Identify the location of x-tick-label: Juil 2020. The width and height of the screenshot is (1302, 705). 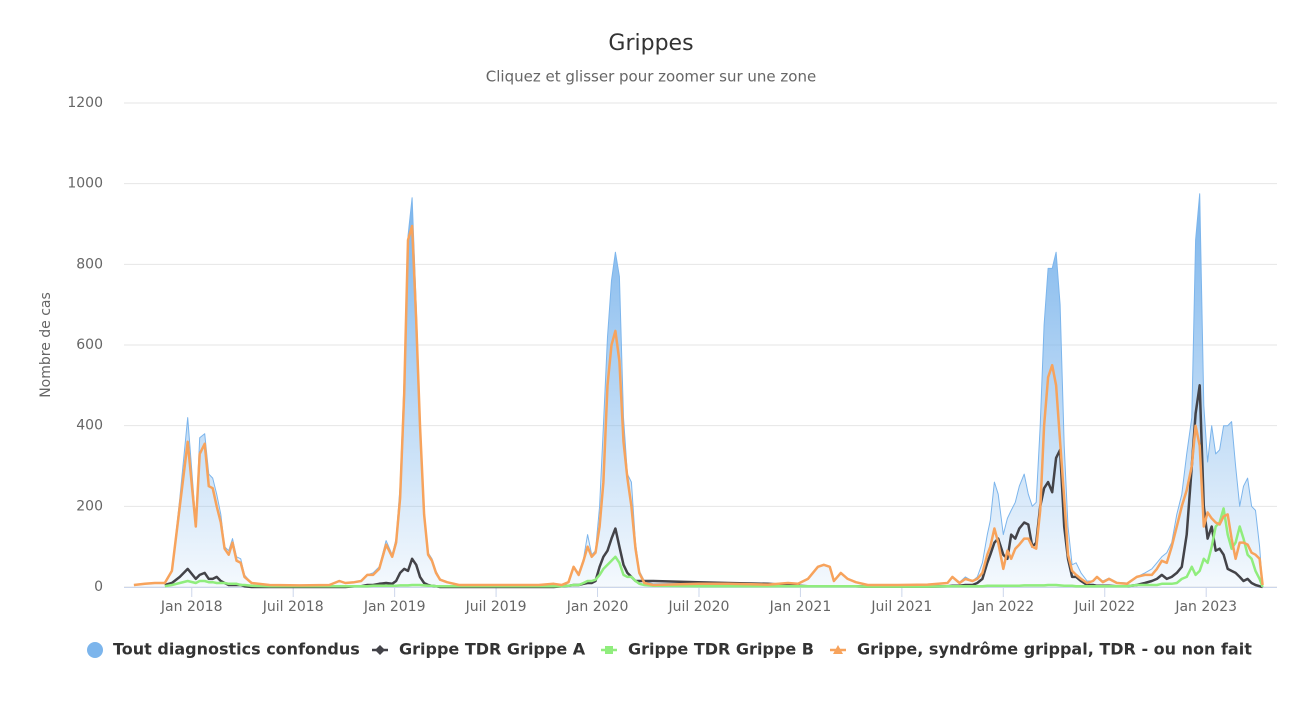
(699, 607).